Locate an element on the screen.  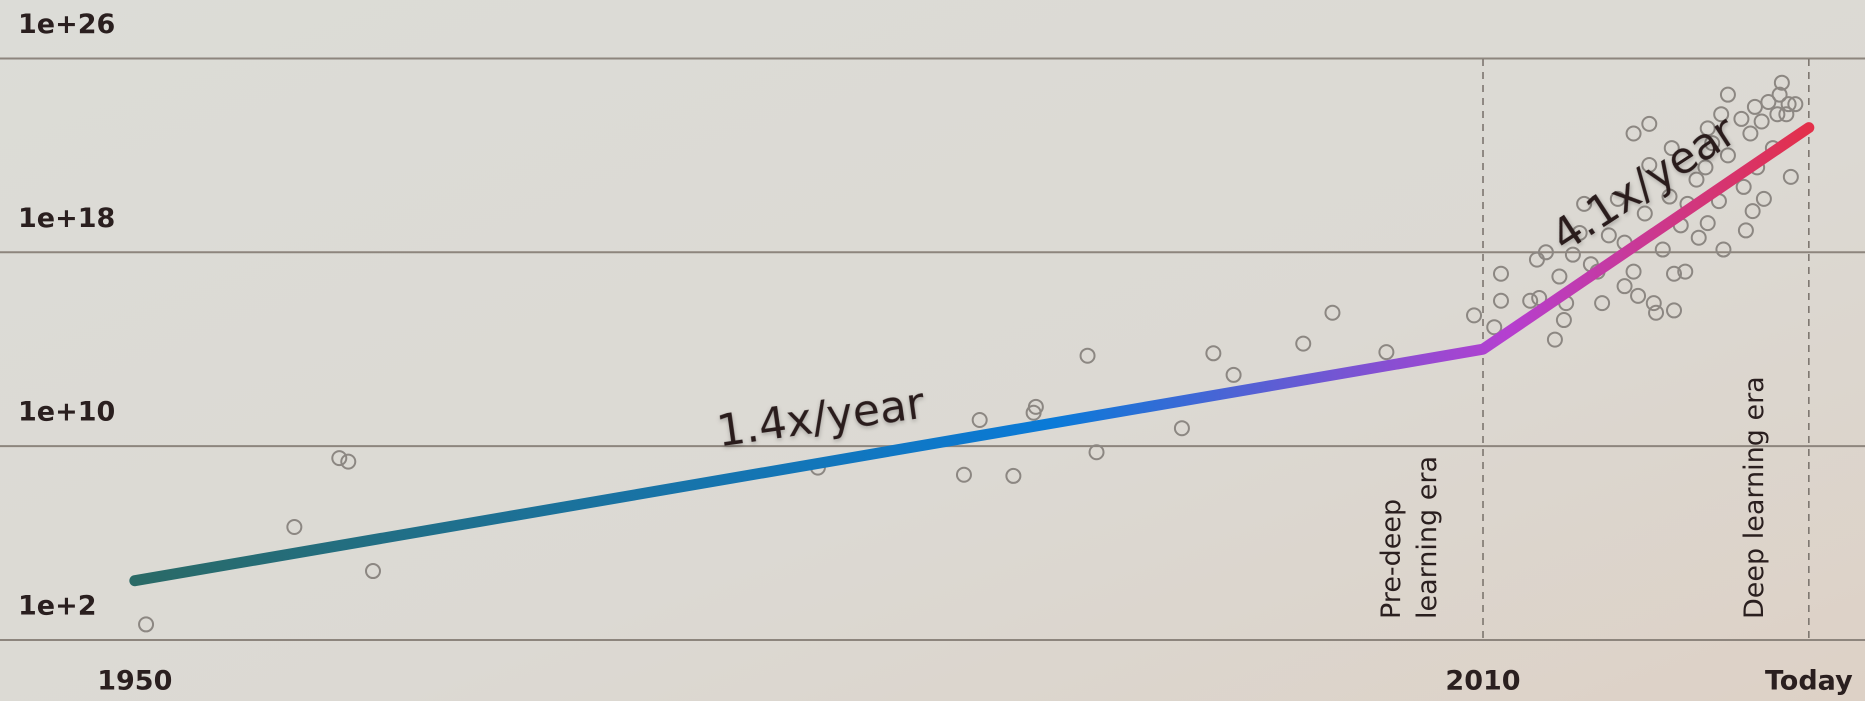
era-label-line: Deep learning era is located at coordinates (1754, 497).